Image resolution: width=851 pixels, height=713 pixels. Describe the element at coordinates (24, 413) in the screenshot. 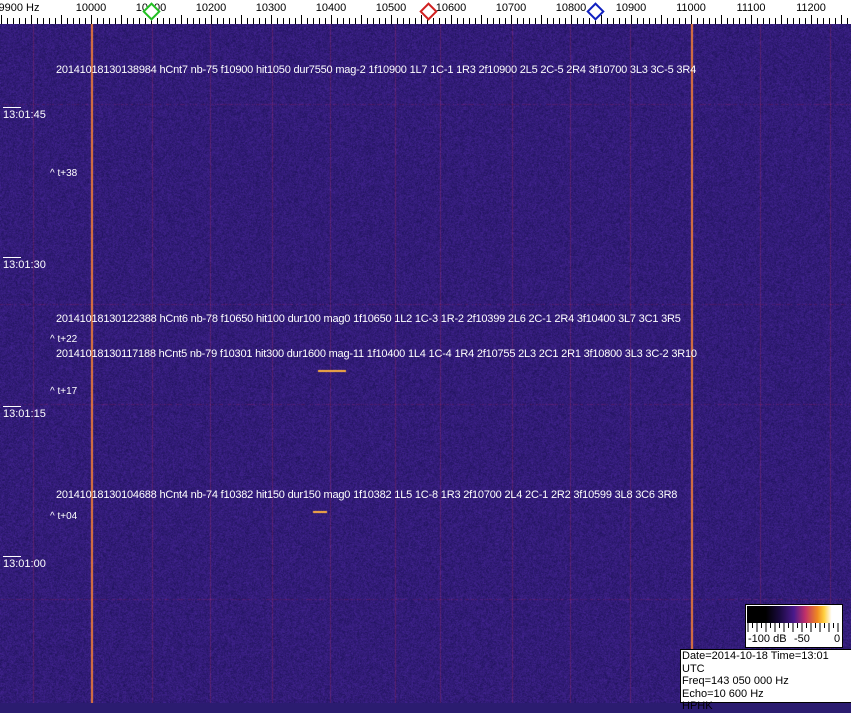

I see `time-label: 13:01:15` at that location.